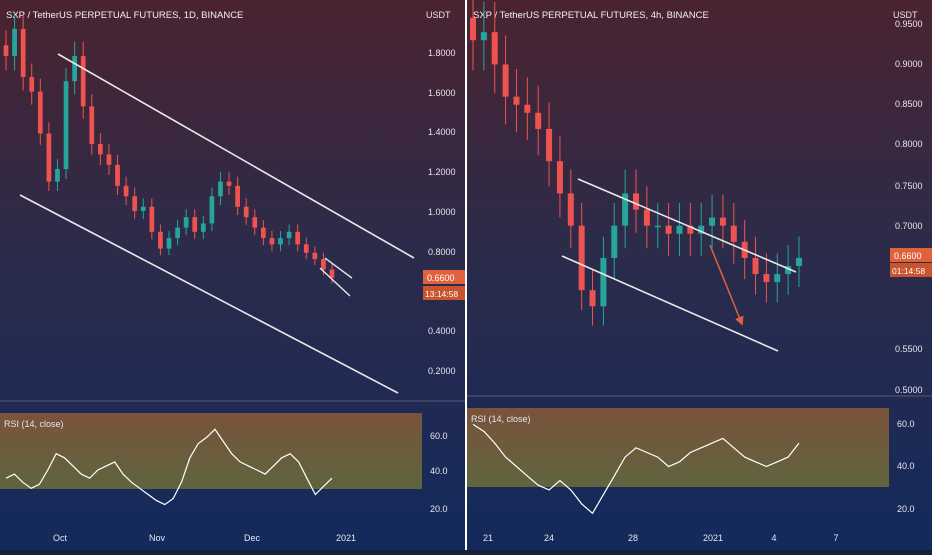 This screenshot has height=555, width=932. Describe the element at coordinates (442, 371) in the screenshot. I see `price-tick-label: 0.2000` at that location.